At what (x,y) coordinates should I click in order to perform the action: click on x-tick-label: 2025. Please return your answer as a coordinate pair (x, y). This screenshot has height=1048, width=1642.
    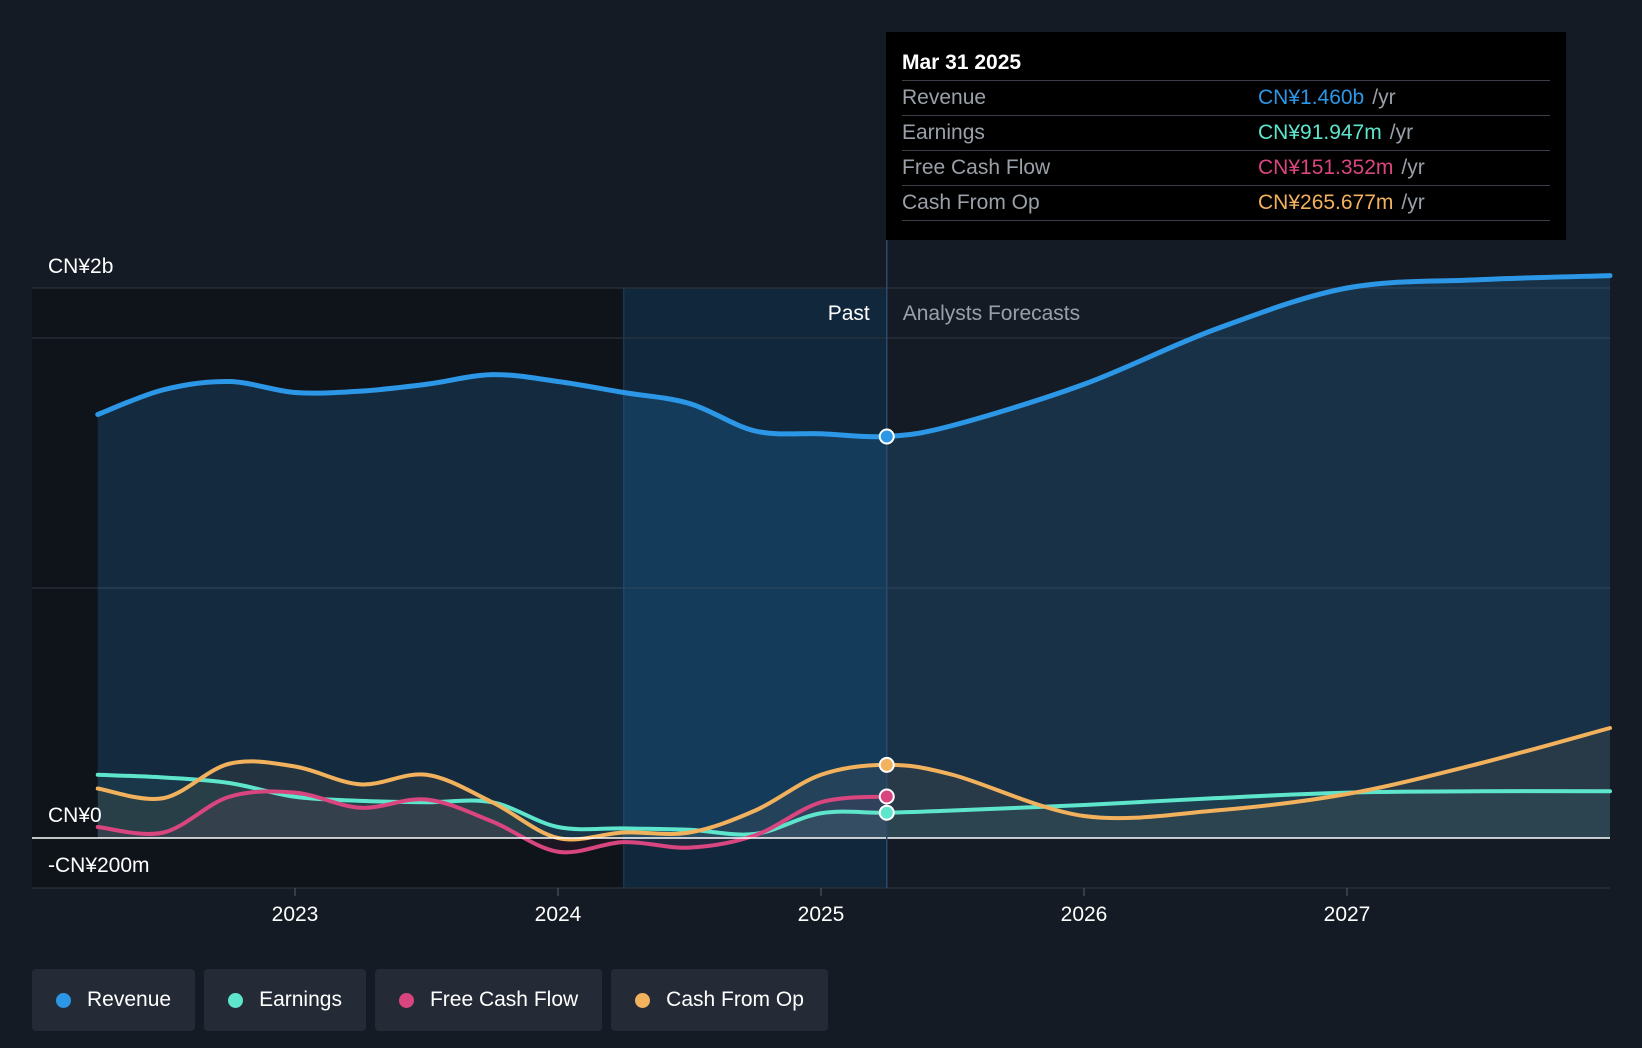
    Looking at the image, I should click on (821, 914).